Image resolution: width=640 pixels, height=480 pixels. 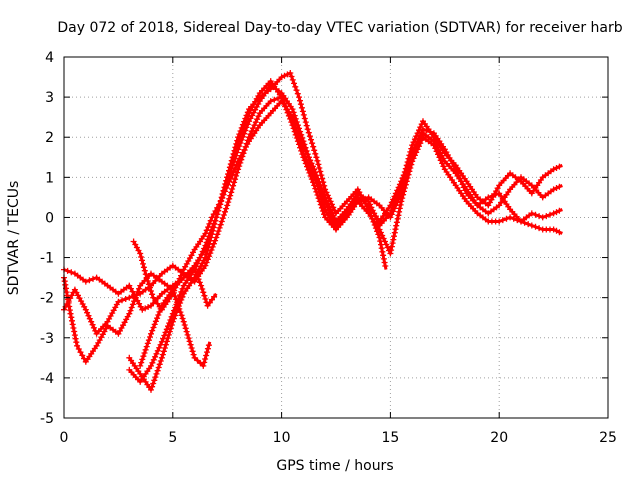 What do you see at coordinates (64, 438) in the screenshot?
I see `x-tick-label: 0` at bounding box center [64, 438].